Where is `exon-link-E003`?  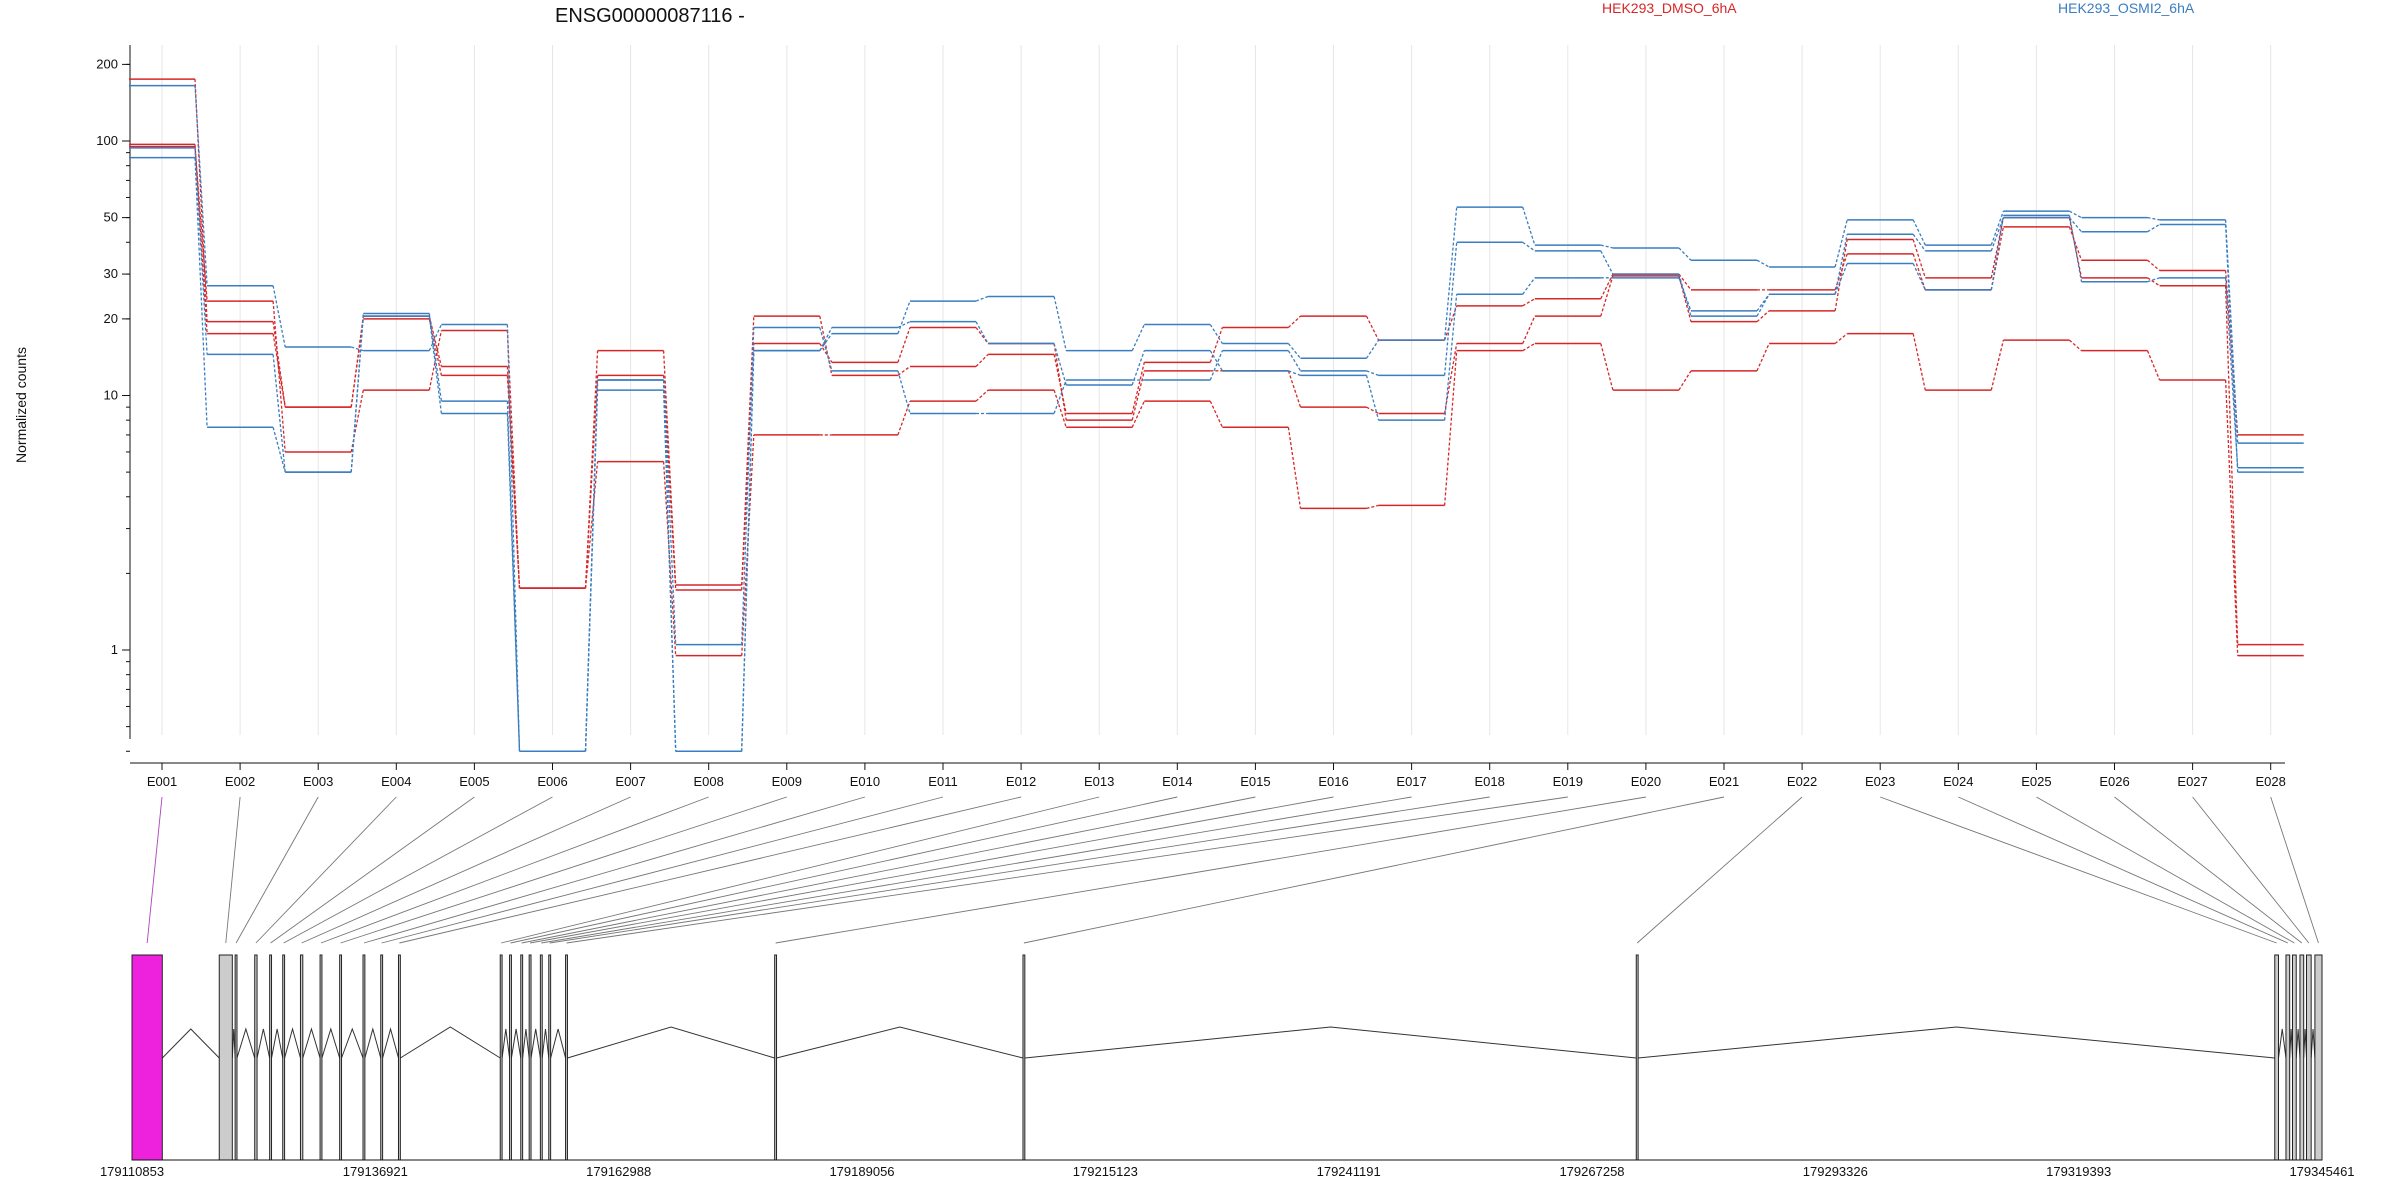
exon-link-E003 is located at coordinates (277, 870).